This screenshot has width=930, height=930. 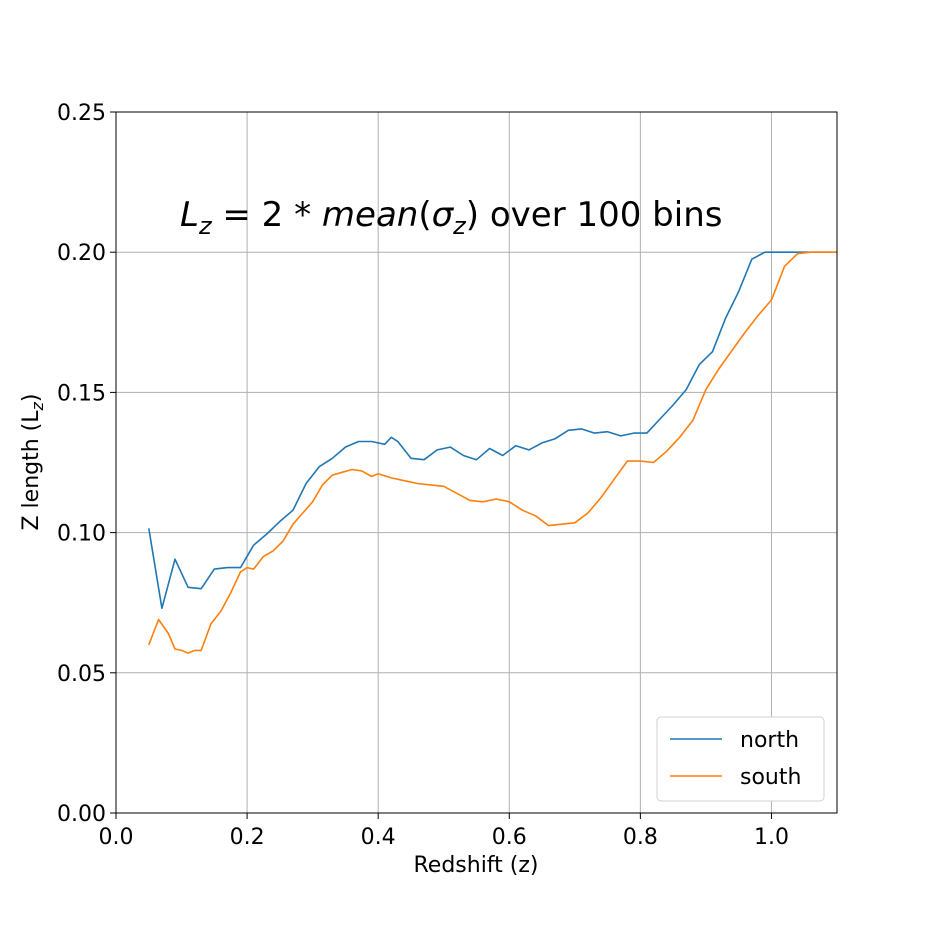 I want to click on y-tick-label: 0.20, so click(x=81, y=253).